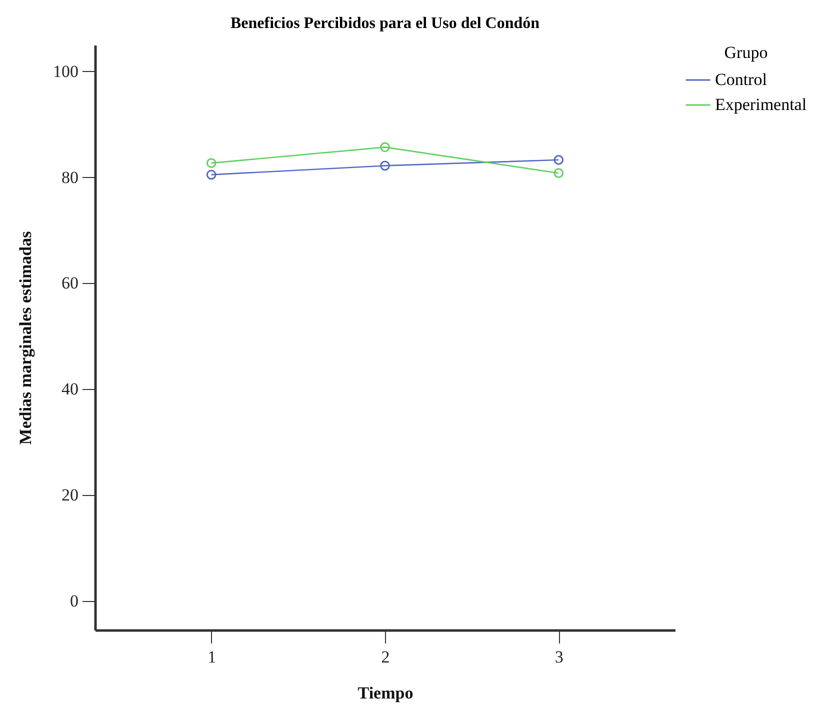 Image resolution: width=835 pixels, height=711 pixels. What do you see at coordinates (70, 389) in the screenshot?
I see `y-tick-label: 40` at bounding box center [70, 389].